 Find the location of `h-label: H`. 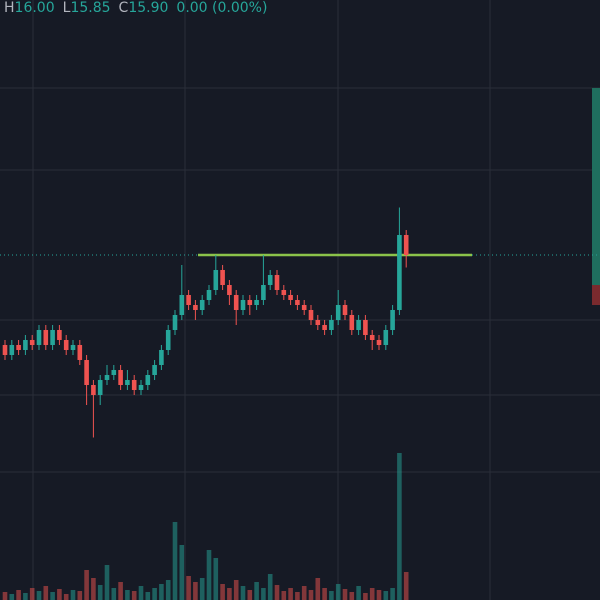

h-label: H is located at coordinates (9, 8).